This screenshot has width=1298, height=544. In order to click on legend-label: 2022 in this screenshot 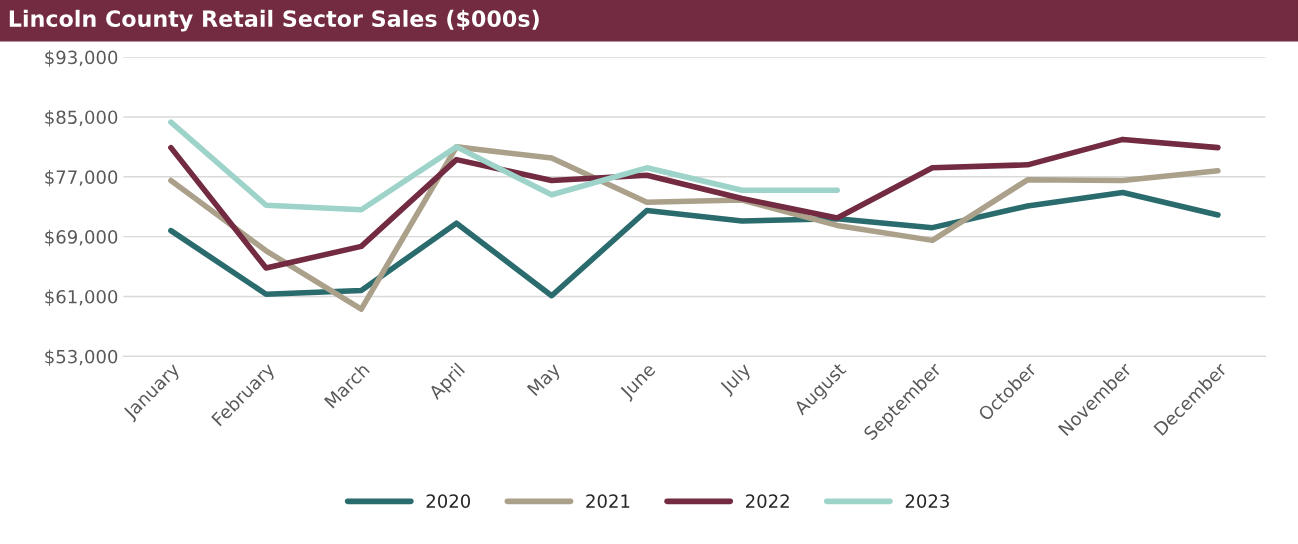, I will do `click(767, 501)`.